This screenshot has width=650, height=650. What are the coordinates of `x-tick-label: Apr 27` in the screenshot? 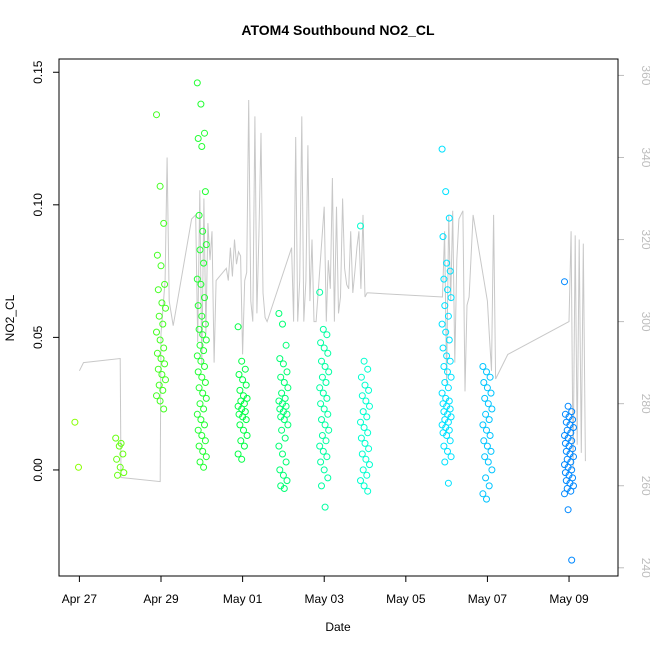 It's located at (80, 599).